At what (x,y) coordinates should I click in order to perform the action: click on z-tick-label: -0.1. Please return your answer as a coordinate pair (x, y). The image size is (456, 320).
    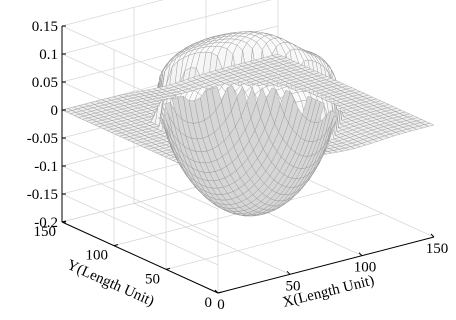
    Looking at the image, I should click on (46, 167).